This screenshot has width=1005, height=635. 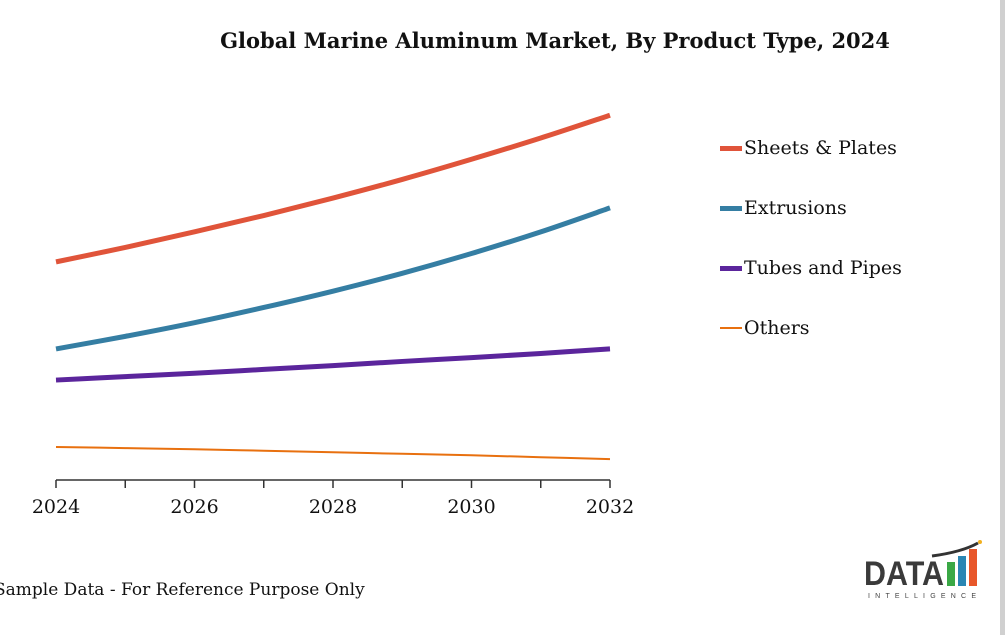 What do you see at coordinates (610, 507) in the screenshot?
I see `x-tick-label: 2032` at bounding box center [610, 507].